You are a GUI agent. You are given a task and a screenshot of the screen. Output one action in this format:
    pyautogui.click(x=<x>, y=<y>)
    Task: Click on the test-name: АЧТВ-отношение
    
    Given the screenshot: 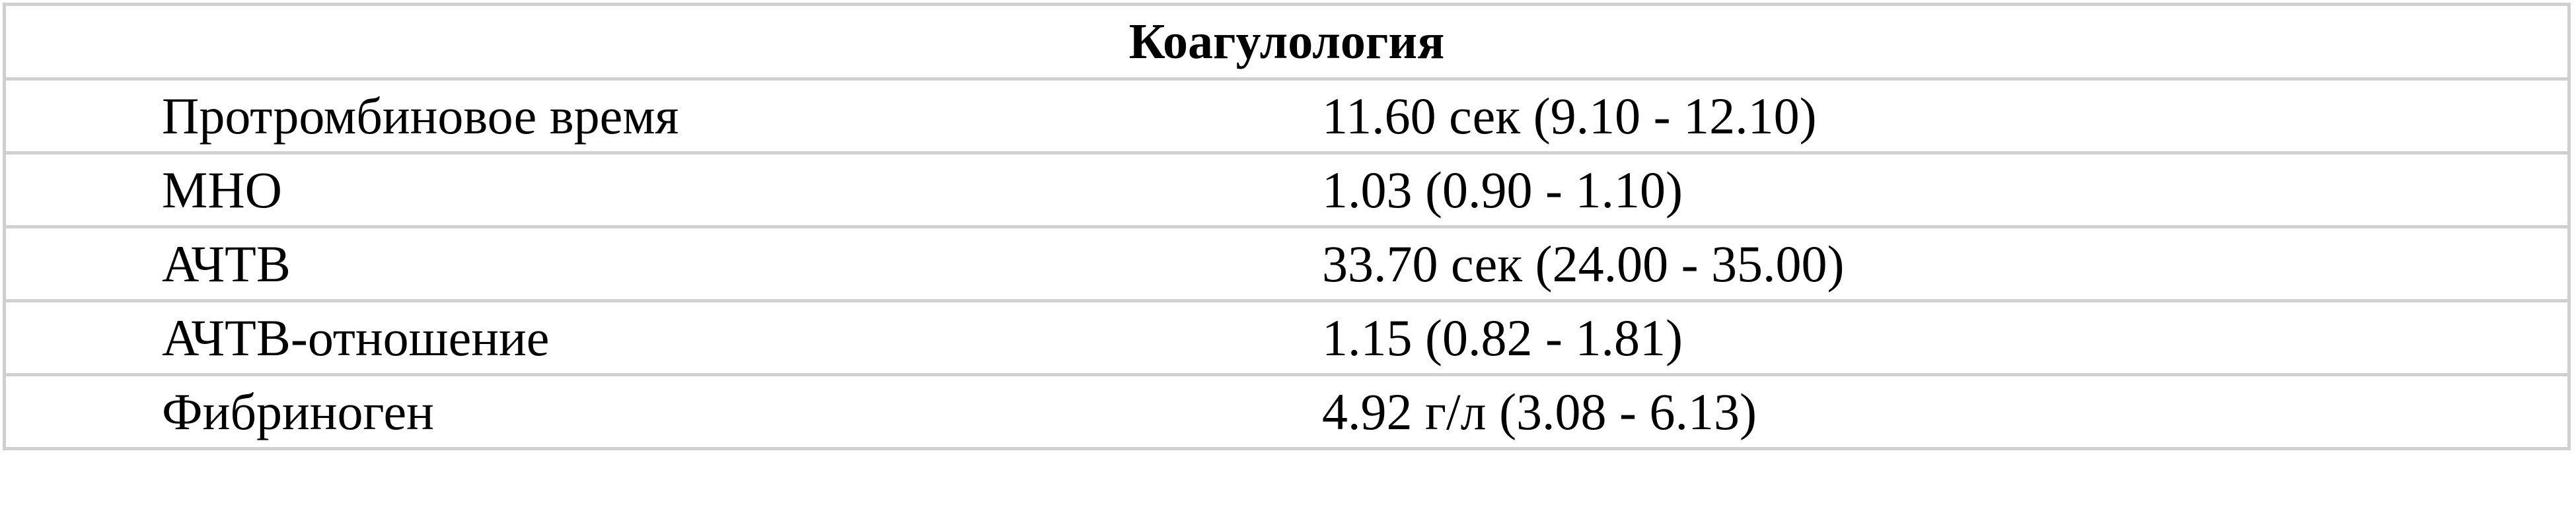 What is the action you would take?
    pyautogui.click(x=356, y=337)
    